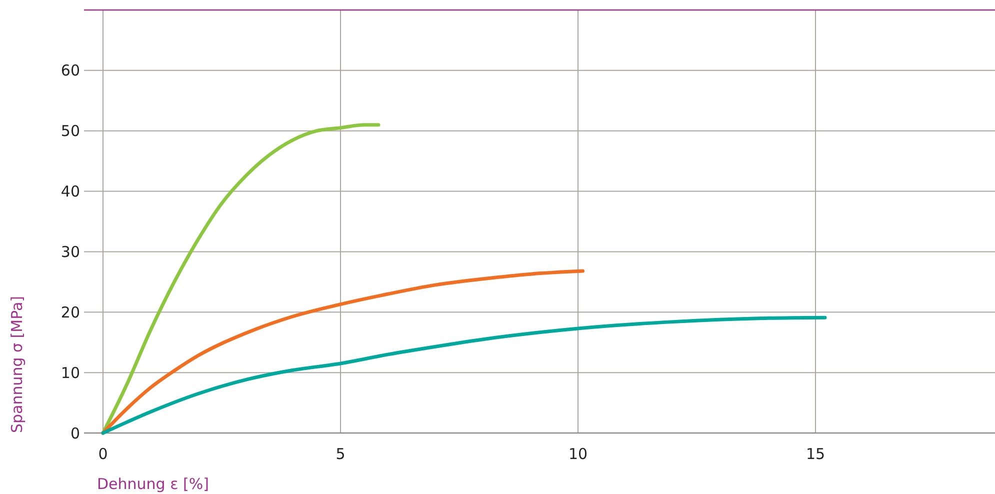 The height and width of the screenshot is (494, 995). I want to click on y-tick-label: 40, so click(70, 191).